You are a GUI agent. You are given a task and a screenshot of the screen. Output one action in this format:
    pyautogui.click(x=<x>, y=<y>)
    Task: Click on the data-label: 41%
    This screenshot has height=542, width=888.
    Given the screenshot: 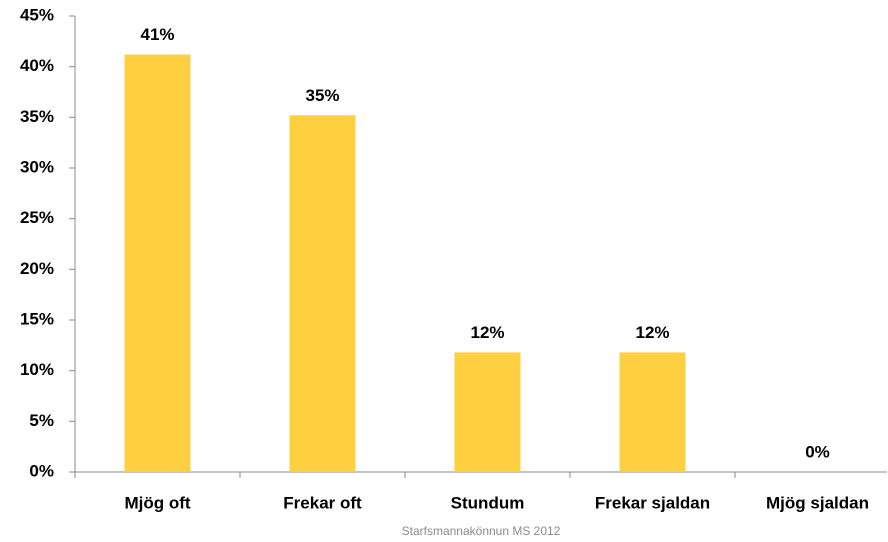 What is the action you would take?
    pyautogui.click(x=157, y=34)
    